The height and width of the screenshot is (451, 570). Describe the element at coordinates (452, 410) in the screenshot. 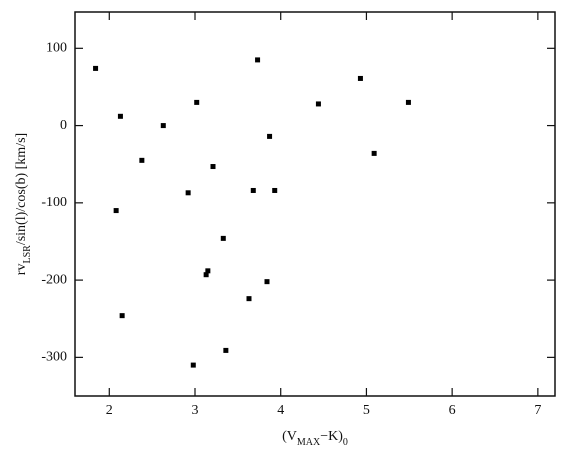

I see `x-tick-label: 6` at that location.